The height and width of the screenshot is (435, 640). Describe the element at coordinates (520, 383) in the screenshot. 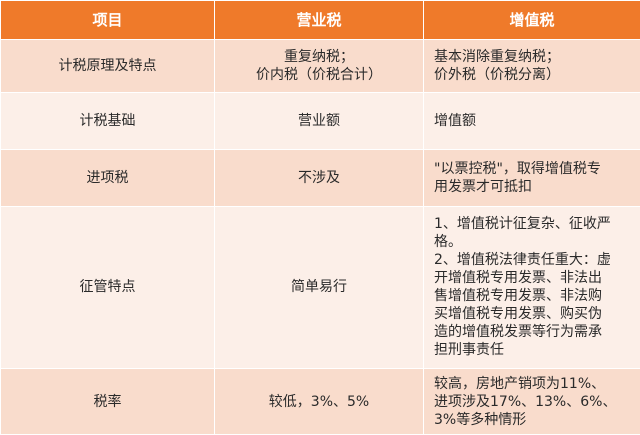

I see `cell-line: 较高，房地产销项为11%、` at that location.